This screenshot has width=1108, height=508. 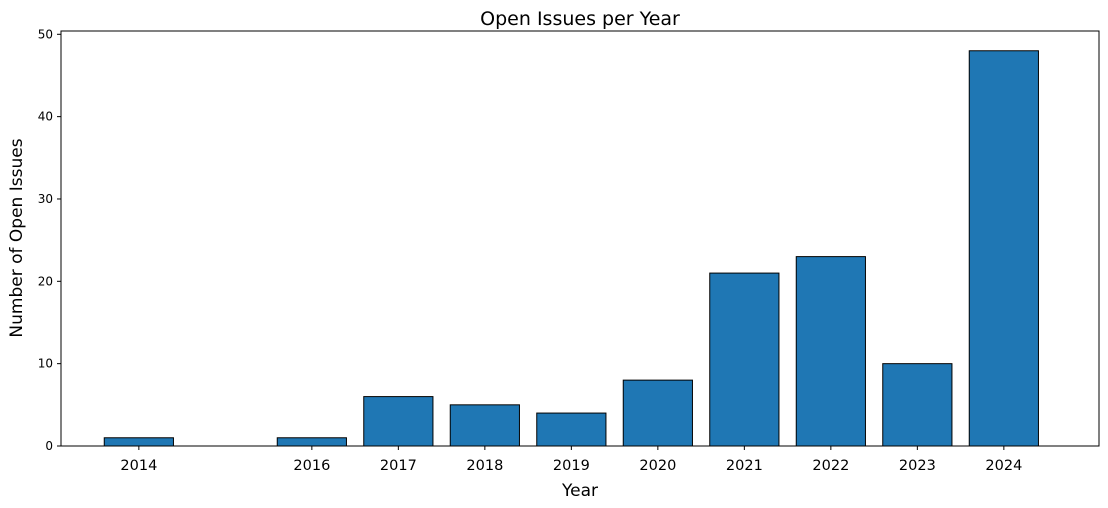 I want to click on y-tick-label-40: 40, so click(x=45, y=117).